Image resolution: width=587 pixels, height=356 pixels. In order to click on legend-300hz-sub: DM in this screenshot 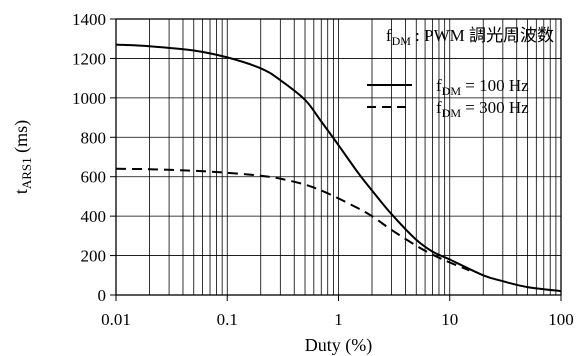, I will do `click(452, 113)`.